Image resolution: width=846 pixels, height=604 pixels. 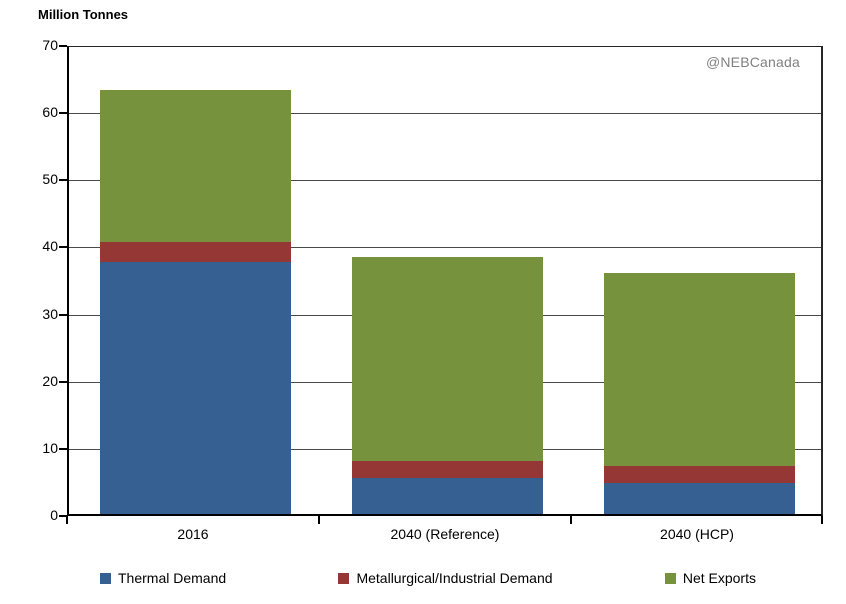 What do you see at coordinates (454, 578) in the screenshot?
I see `legend-label: Metallurgical/Industrial Demand` at bounding box center [454, 578].